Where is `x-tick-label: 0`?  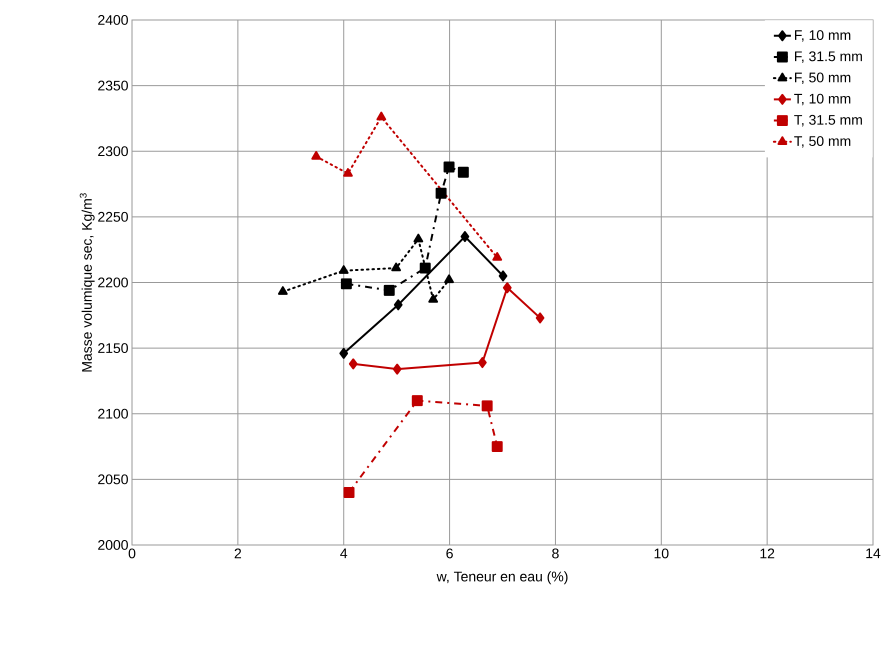
x-tick-label: 0 is located at coordinates (132, 553).